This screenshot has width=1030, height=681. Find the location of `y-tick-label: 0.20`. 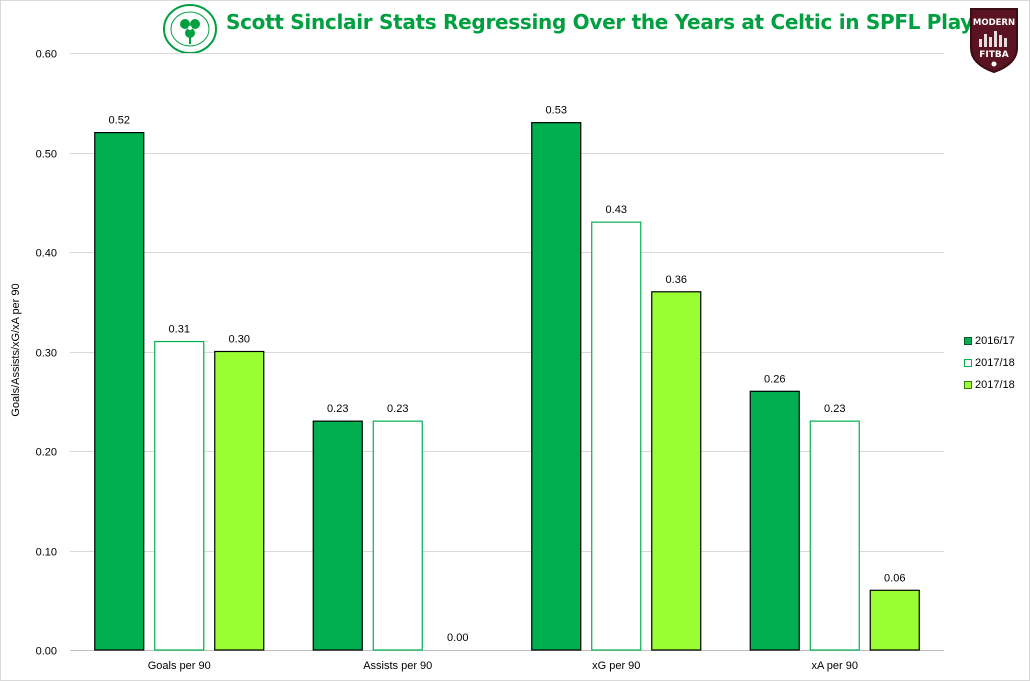

y-tick-label: 0.20 is located at coordinates (46, 453).